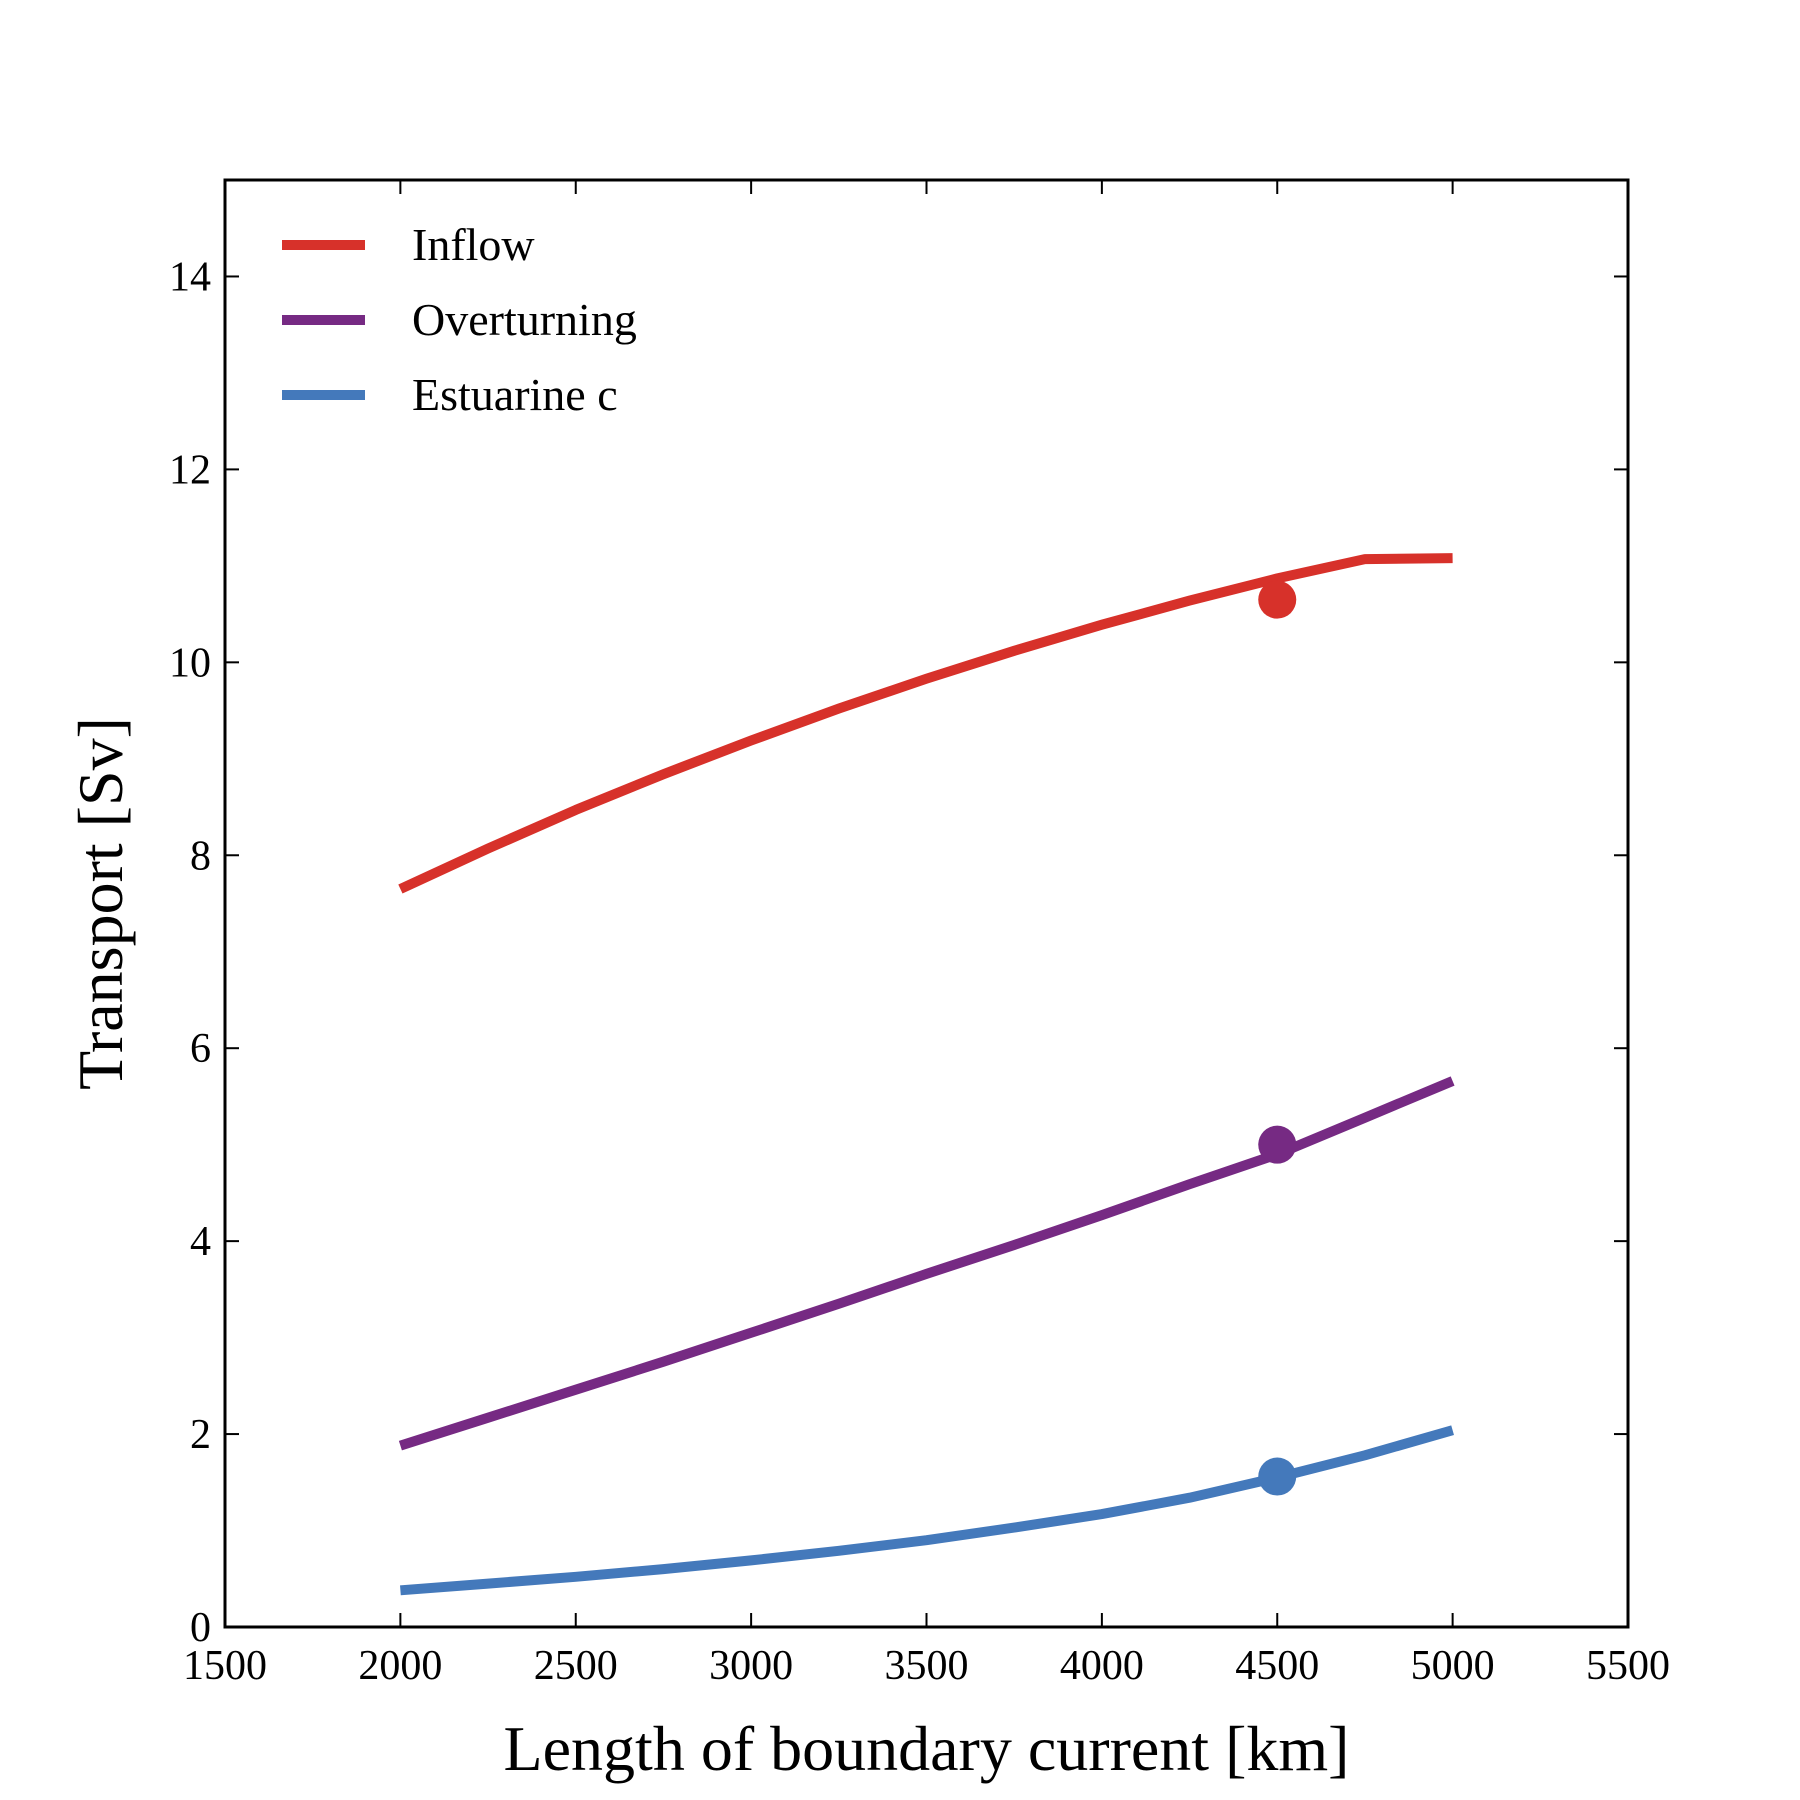 This screenshot has width=1800, height=1800. I want to click on x-tick-label: 5000, so click(1453, 1666).